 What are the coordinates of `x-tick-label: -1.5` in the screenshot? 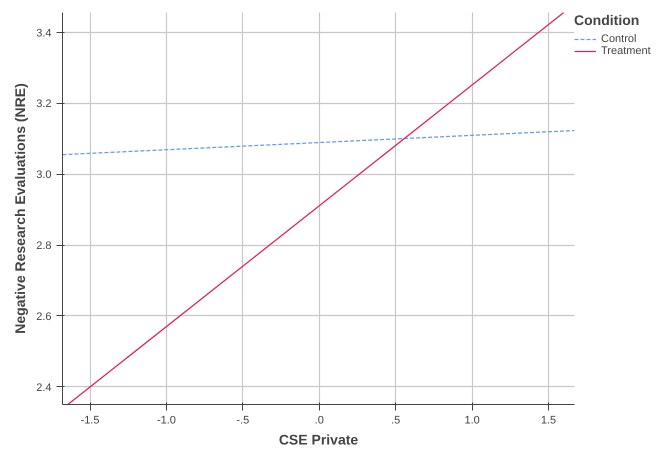 It's located at (90, 420).